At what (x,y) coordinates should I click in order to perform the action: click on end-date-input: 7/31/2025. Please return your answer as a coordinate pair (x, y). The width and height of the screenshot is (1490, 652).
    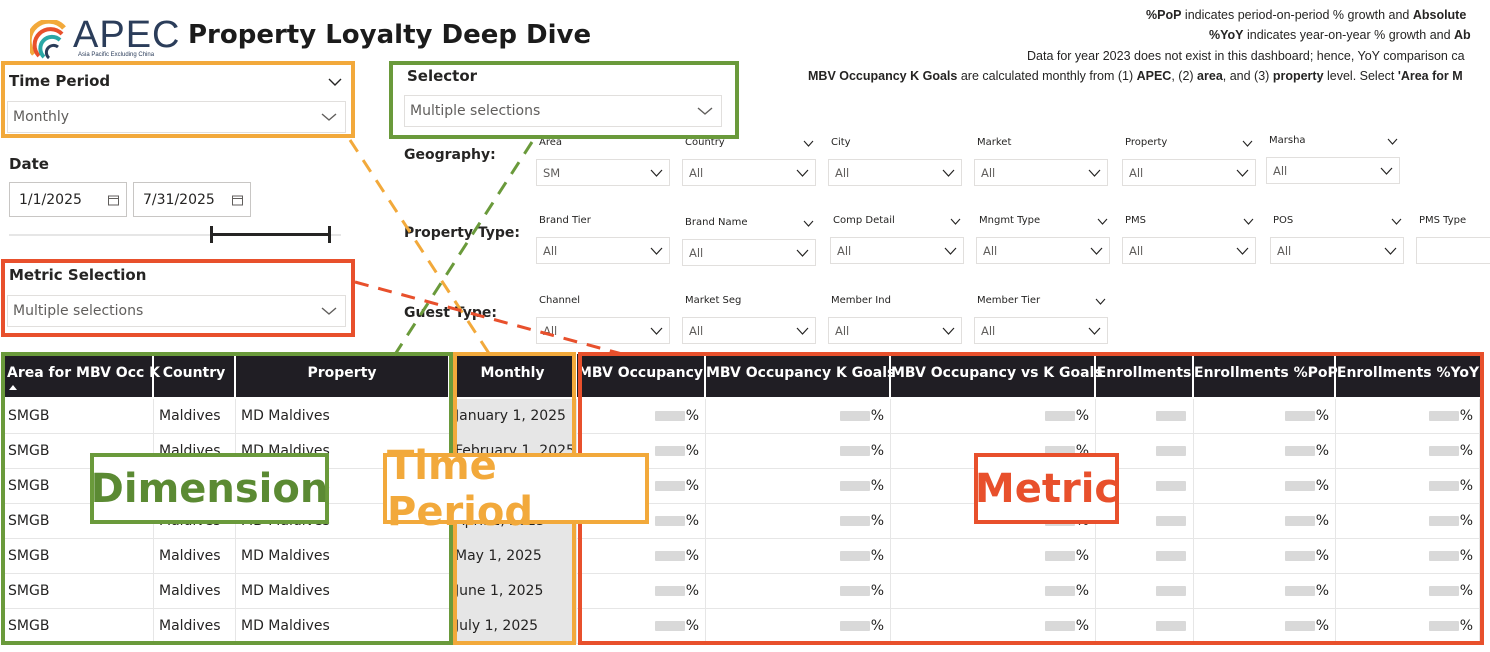
    Looking at the image, I should click on (192, 199).